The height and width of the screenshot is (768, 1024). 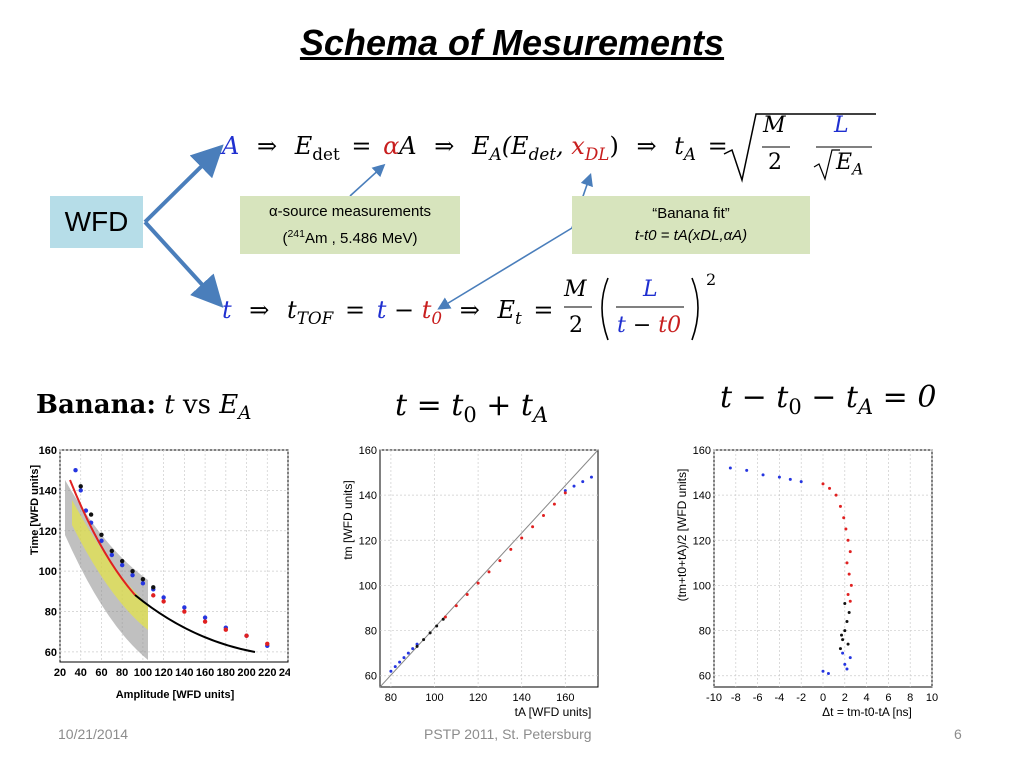 What do you see at coordinates (284, 673) in the screenshot?
I see `x-tick-label: 240` at bounding box center [284, 673].